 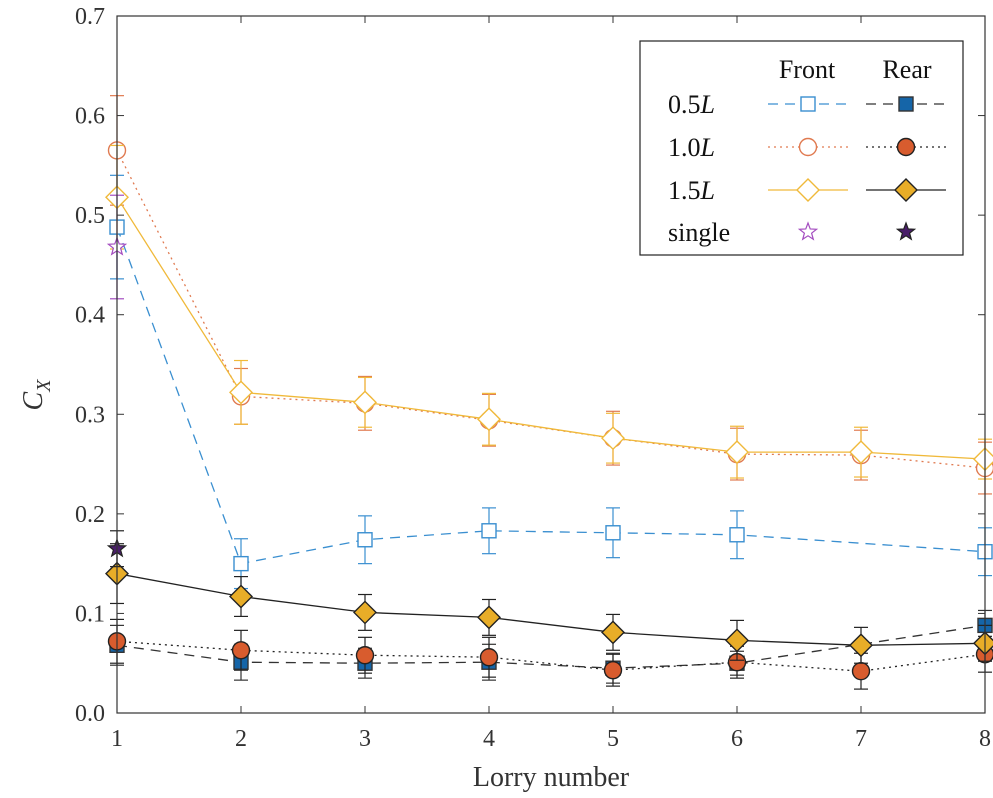 I want to click on x-tick-label-1: 1, so click(x=117, y=739).